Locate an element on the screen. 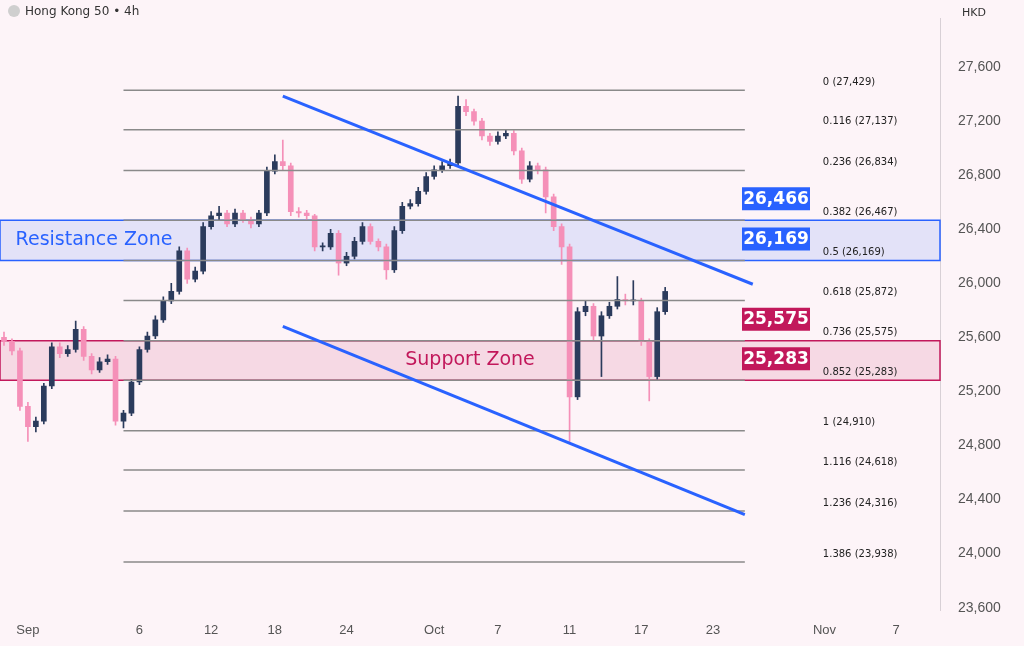 The height and width of the screenshot is (646, 1024). y-tick-label: 23,600 is located at coordinates (980, 606).